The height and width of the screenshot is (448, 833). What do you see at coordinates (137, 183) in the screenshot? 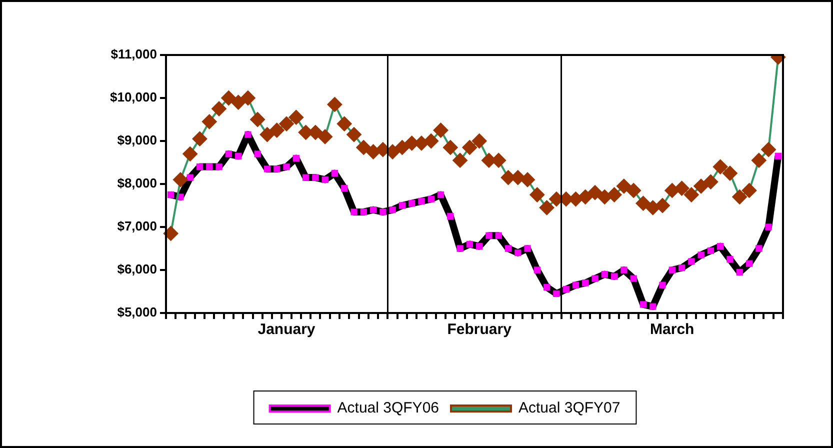
I see `y-tick-label: $8,000` at bounding box center [137, 183].